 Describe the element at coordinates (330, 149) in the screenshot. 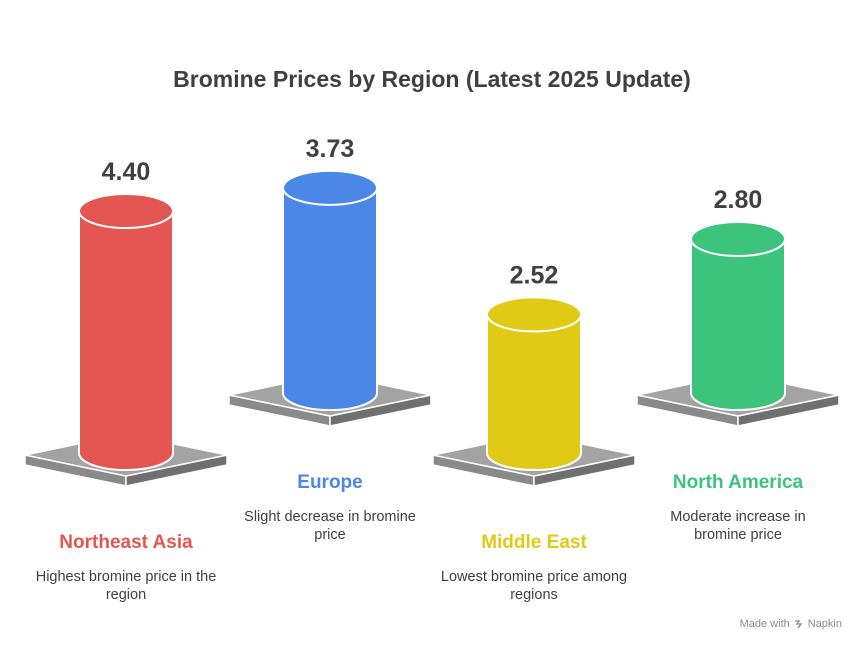

I see `value-label-europe: 3.73` at that location.